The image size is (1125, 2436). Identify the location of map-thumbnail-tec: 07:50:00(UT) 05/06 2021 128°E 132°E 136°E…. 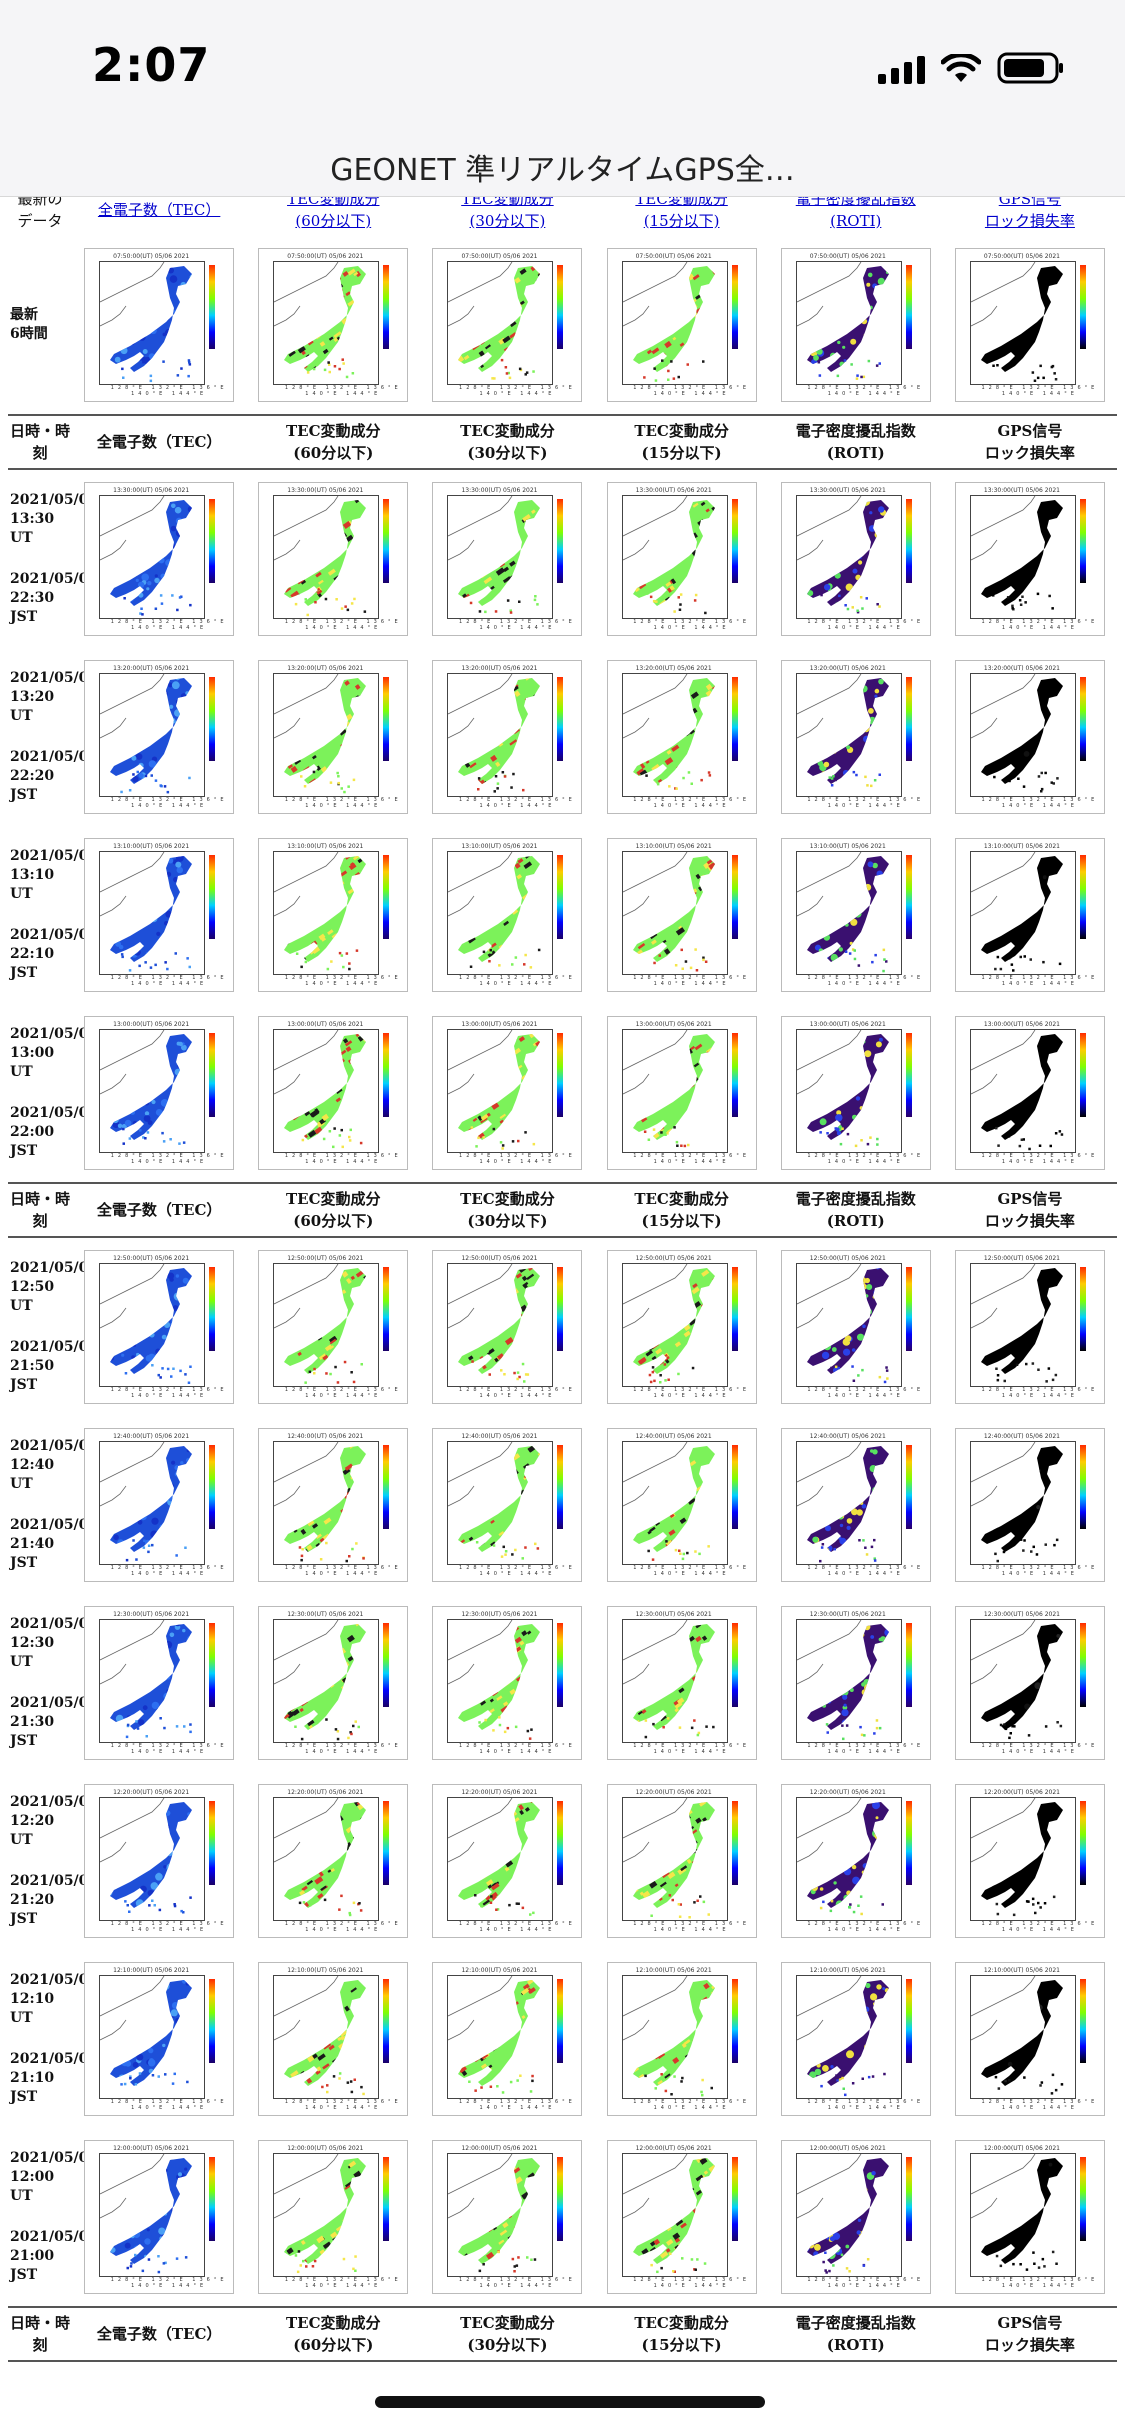
(159, 325).